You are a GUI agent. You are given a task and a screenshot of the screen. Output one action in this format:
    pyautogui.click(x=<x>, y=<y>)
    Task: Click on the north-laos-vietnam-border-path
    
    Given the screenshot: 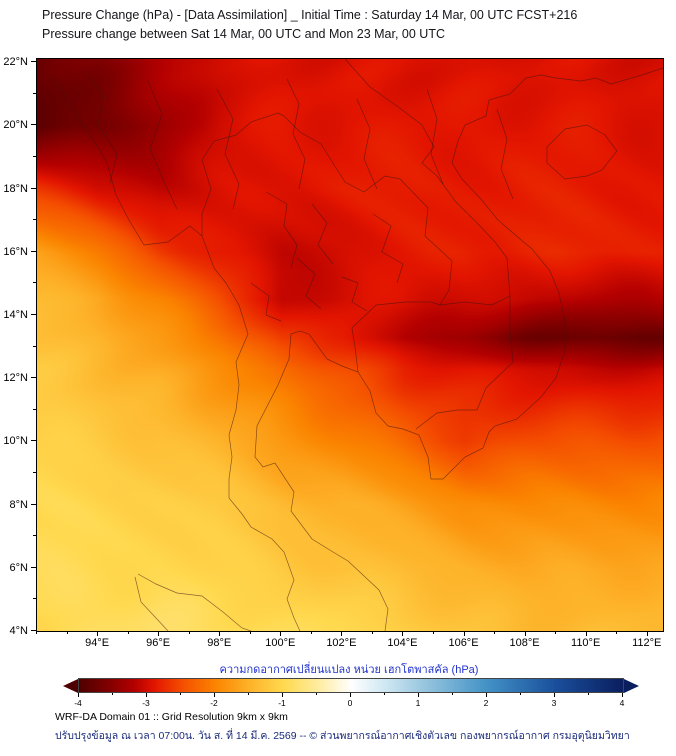 What is the action you would take?
    pyautogui.click(x=427, y=178)
    